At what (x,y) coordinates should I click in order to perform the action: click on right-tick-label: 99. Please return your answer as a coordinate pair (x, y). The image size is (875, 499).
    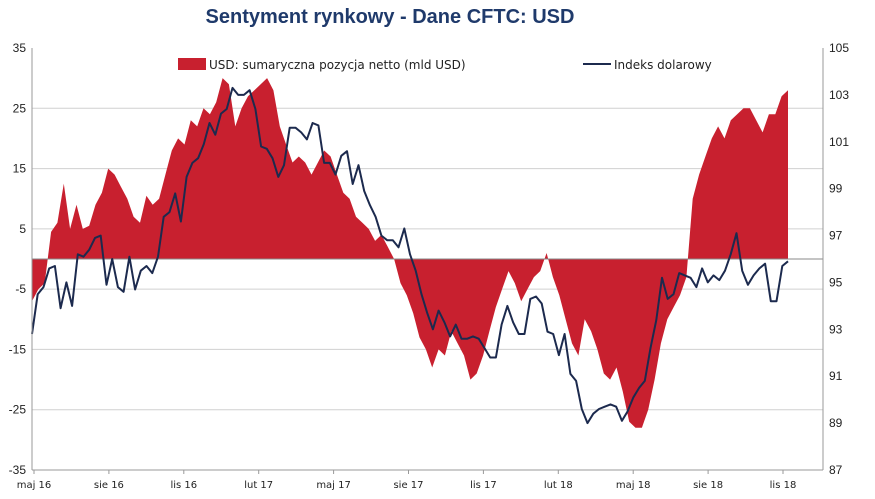
    Looking at the image, I should click on (836, 189).